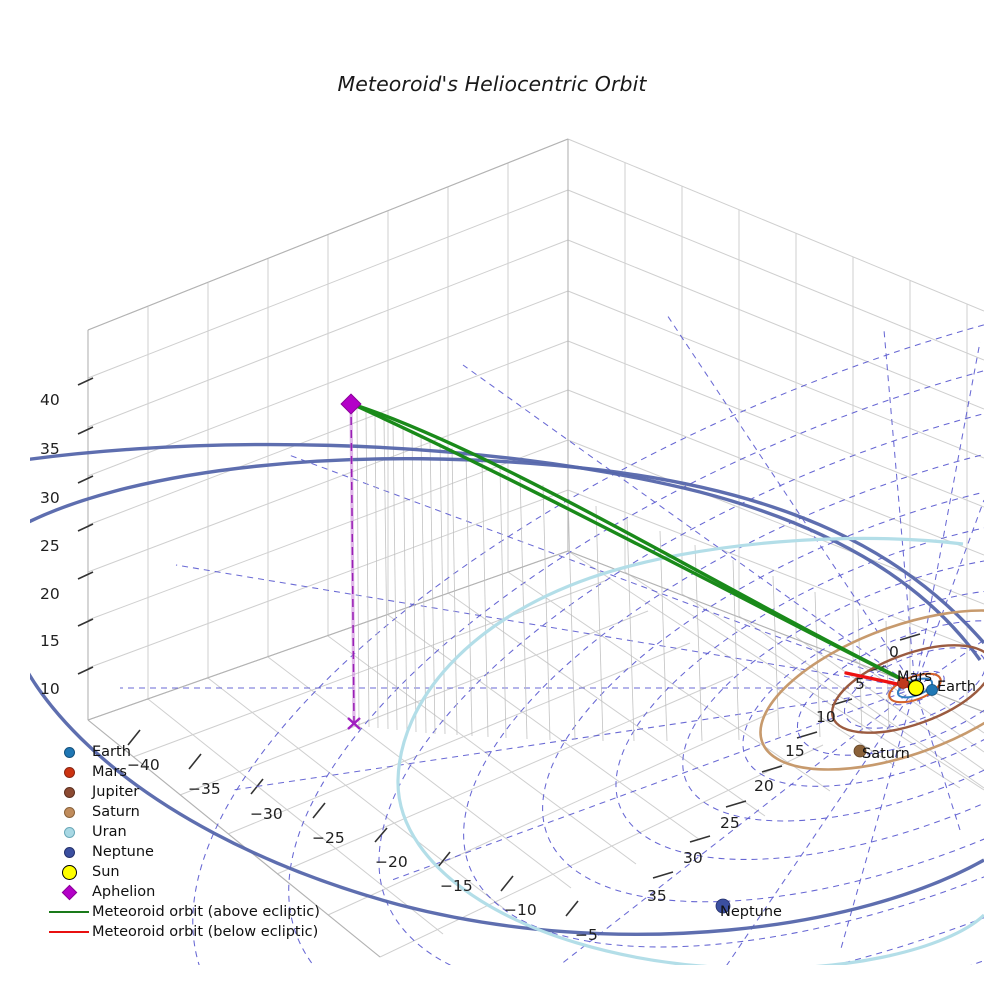 Image resolution: width=984 pixels, height=984 pixels. What do you see at coordinates (183, 852) in the screenshot?
I see `legend-item-neptune: Neptune` at bounding box center [183, 852].